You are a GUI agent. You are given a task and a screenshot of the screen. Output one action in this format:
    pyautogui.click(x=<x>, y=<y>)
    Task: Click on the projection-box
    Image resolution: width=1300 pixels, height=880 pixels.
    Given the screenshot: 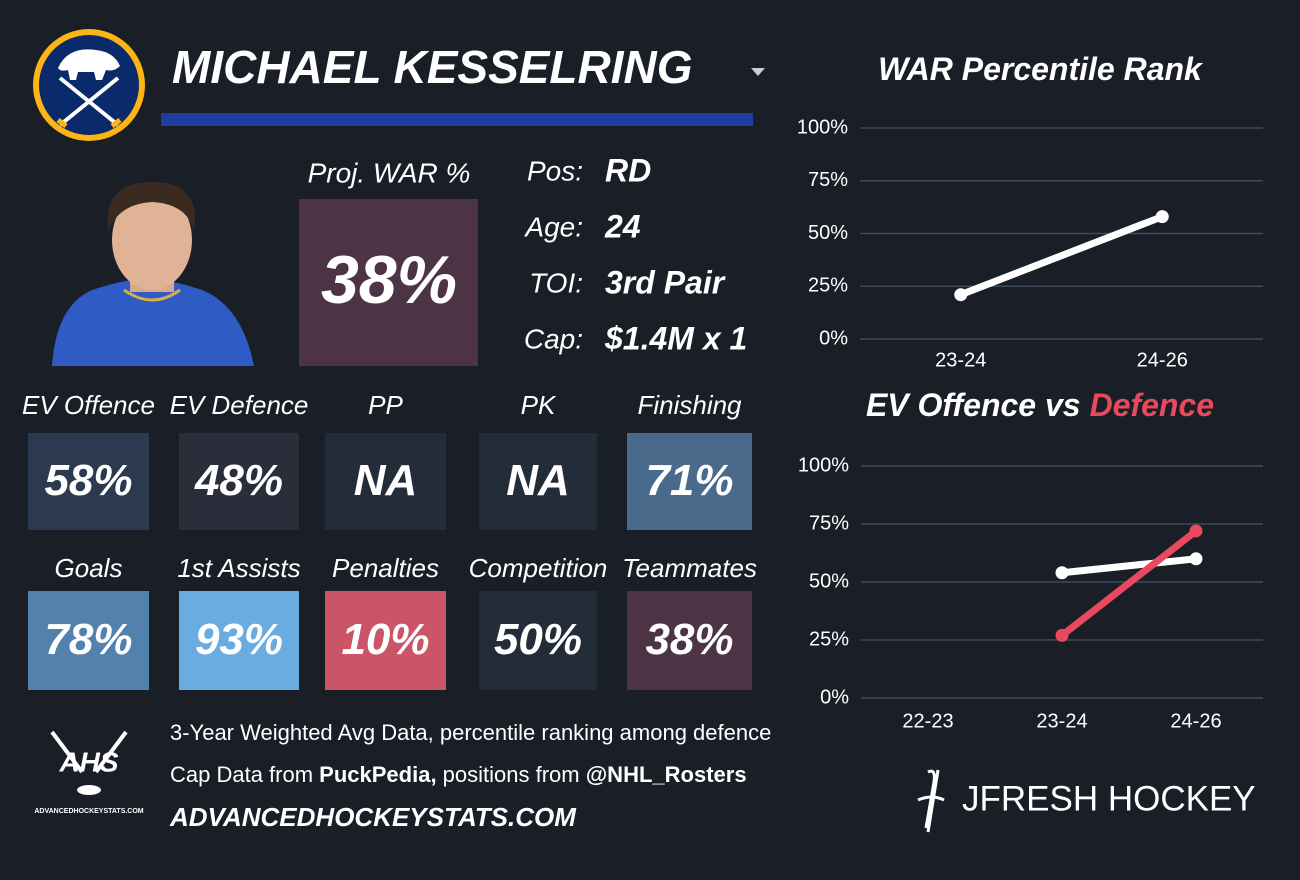 What is the action you would take?
    pyautogui.click(x=388, y=282)
    